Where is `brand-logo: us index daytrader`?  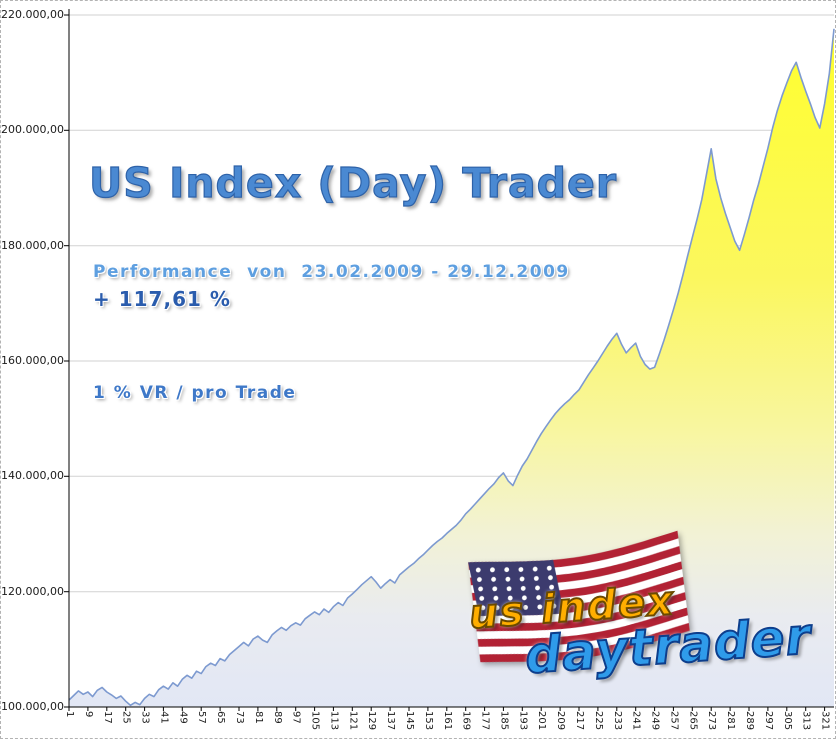 brand-logo: us index daytrader is located at coordinates (636, 616).